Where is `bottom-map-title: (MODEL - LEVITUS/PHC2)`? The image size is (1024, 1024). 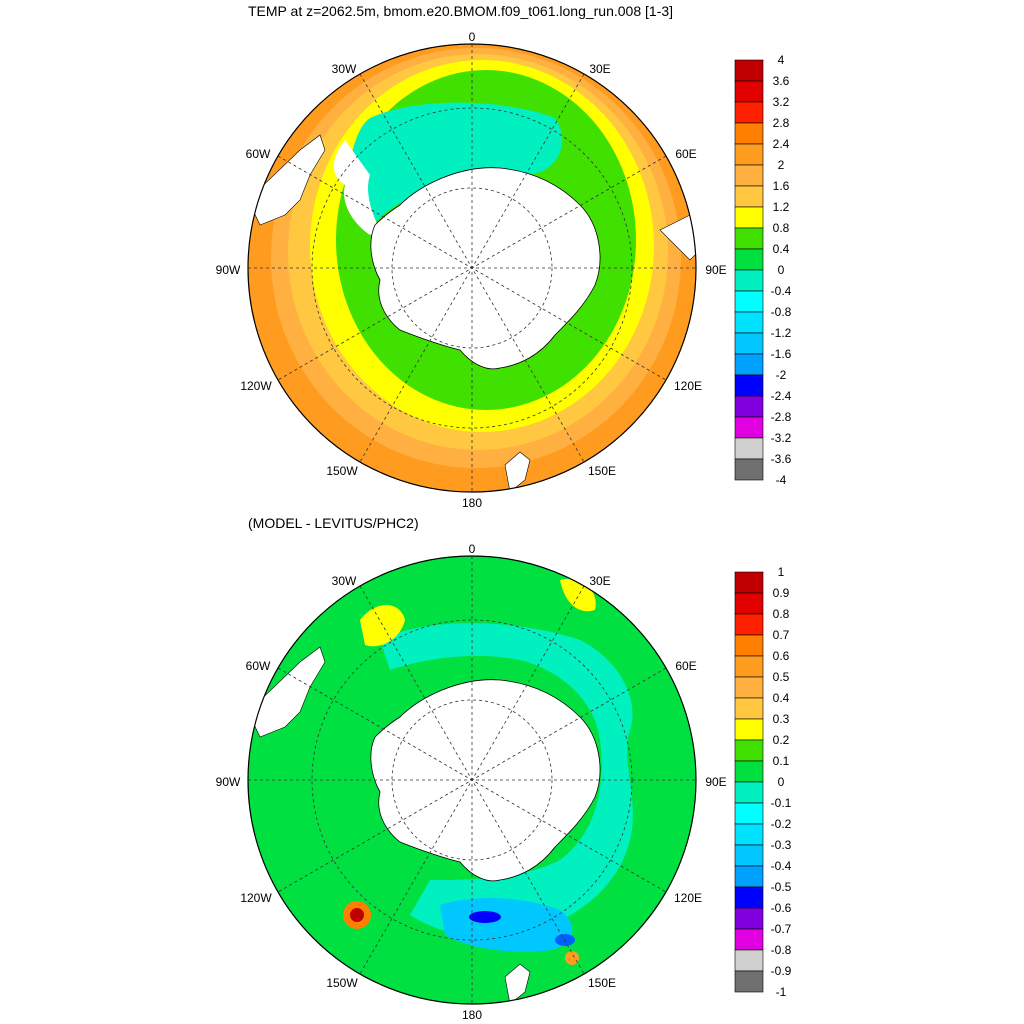 bottom-map-title: (MODEL - LEVITUS/PHC2) is located at coordinates (333, 523).